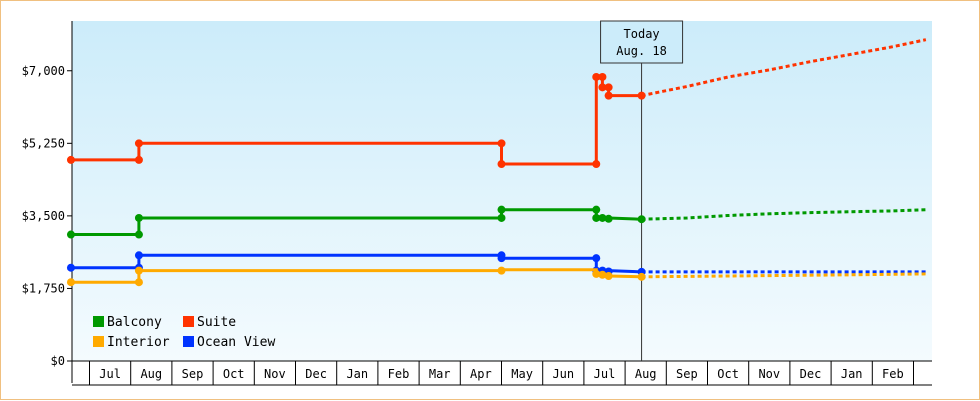  I want to click on y-tick-label: $1,750, so click(43, 288).